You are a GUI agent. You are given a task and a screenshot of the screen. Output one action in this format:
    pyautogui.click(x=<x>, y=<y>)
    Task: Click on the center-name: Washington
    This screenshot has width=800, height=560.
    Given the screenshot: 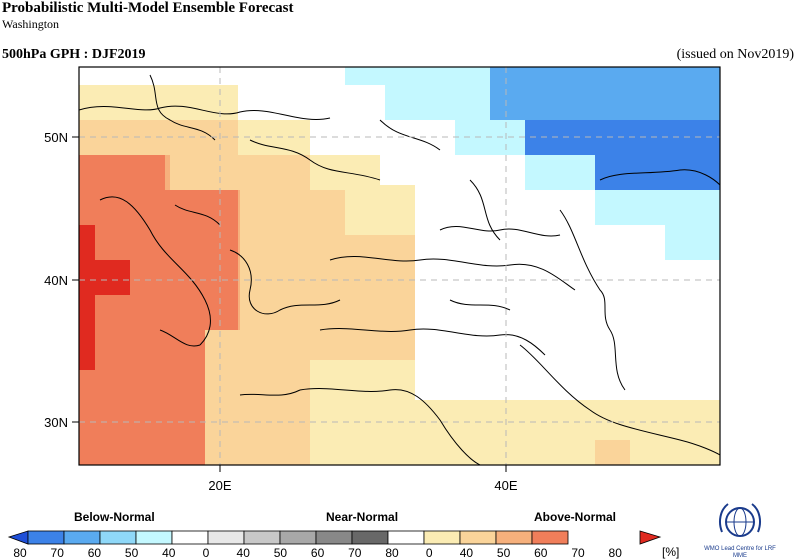 What is the action you would take?
    pyautogui.click(x=31, y=24)
    